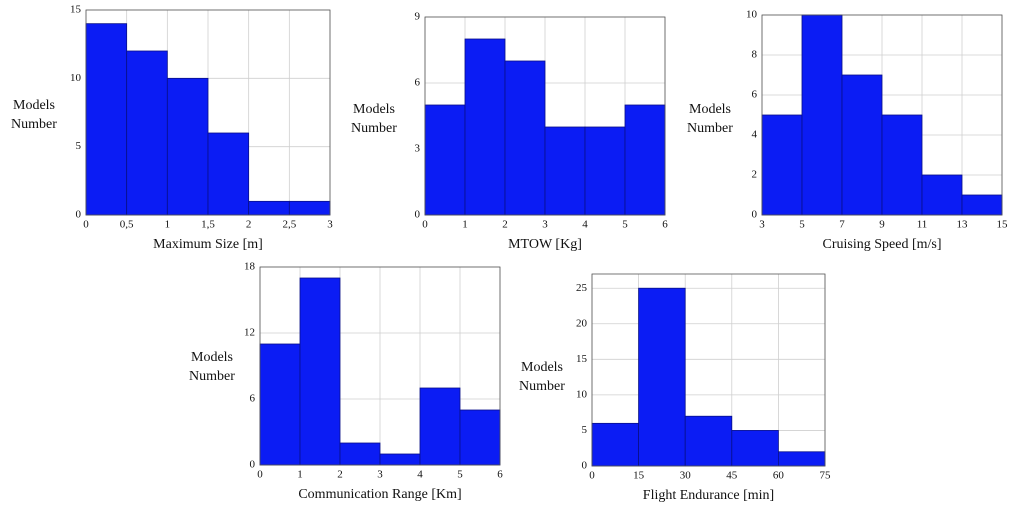 Image resolution: width=1014 pixels, height=508 pixels. I want to click on y-tick-label: 9, so click(418, 17).